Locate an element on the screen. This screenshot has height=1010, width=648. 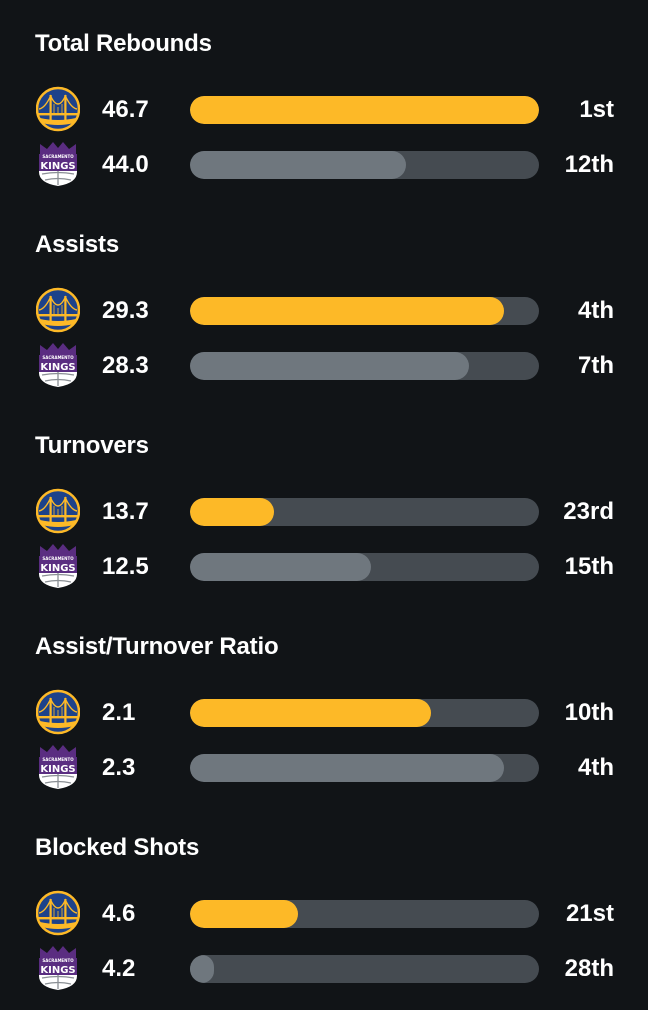
stat-value: 4.2 is located at coordinates (119, 968).